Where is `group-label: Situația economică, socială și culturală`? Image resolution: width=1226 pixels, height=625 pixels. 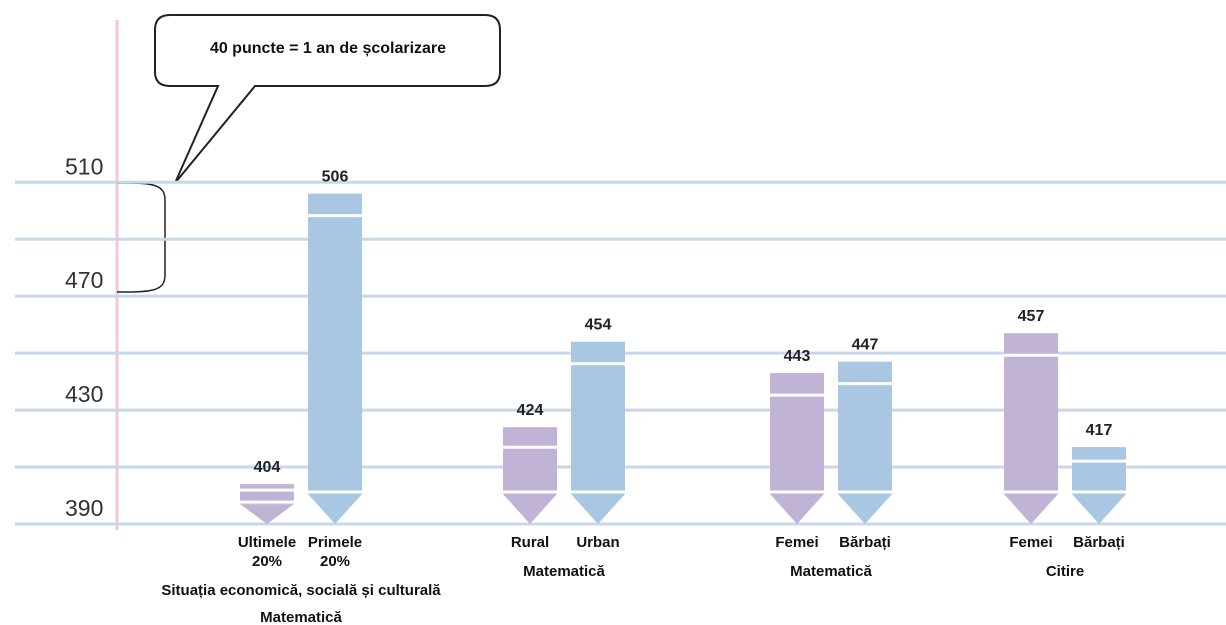 group-label: Situația economică, socială și culturală is located at coordinates (301, 590).